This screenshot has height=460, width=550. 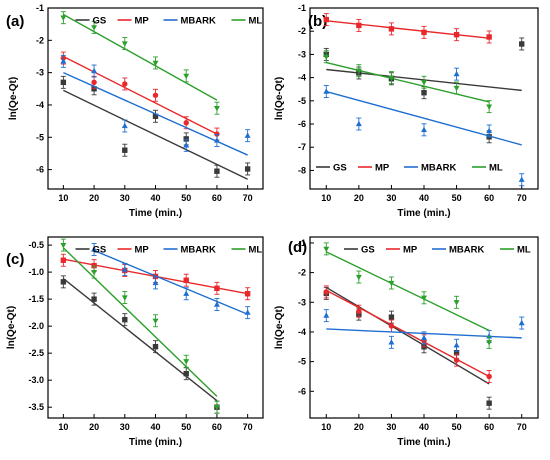 I want to click on x-tick-label: 10, so click(x=63, y=427).